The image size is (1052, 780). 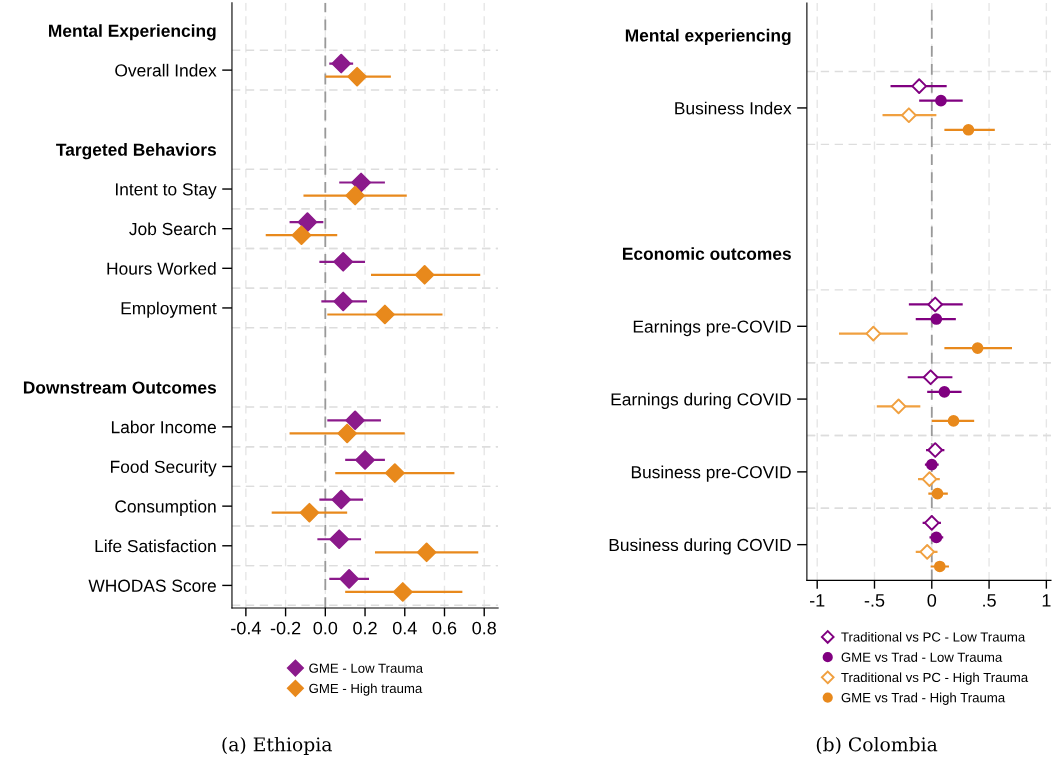 What do you see at coordinates (246, 628) in the screenshot?
I see `x-tick-label: -0.4` at bounding box center [246, 628].